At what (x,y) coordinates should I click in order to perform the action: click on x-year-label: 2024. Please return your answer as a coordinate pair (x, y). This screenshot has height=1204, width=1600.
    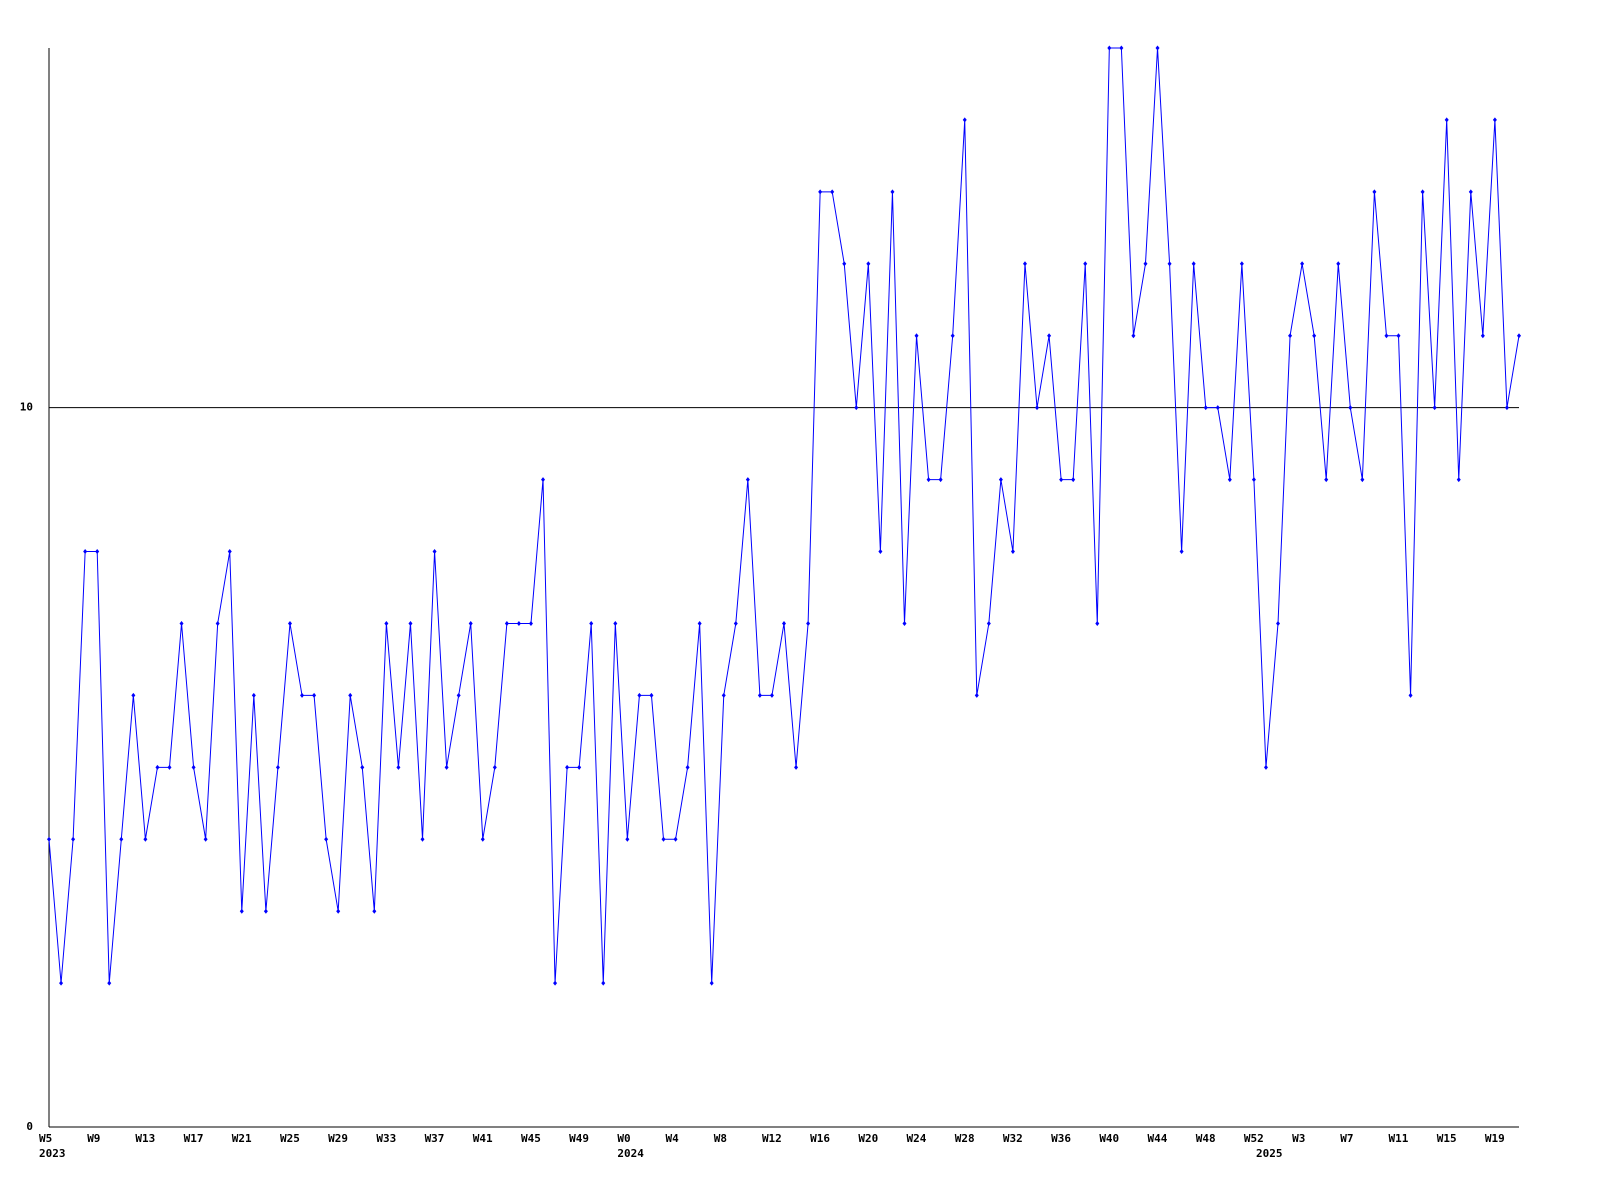
    Looking at the image, I should click on (630, 1153).